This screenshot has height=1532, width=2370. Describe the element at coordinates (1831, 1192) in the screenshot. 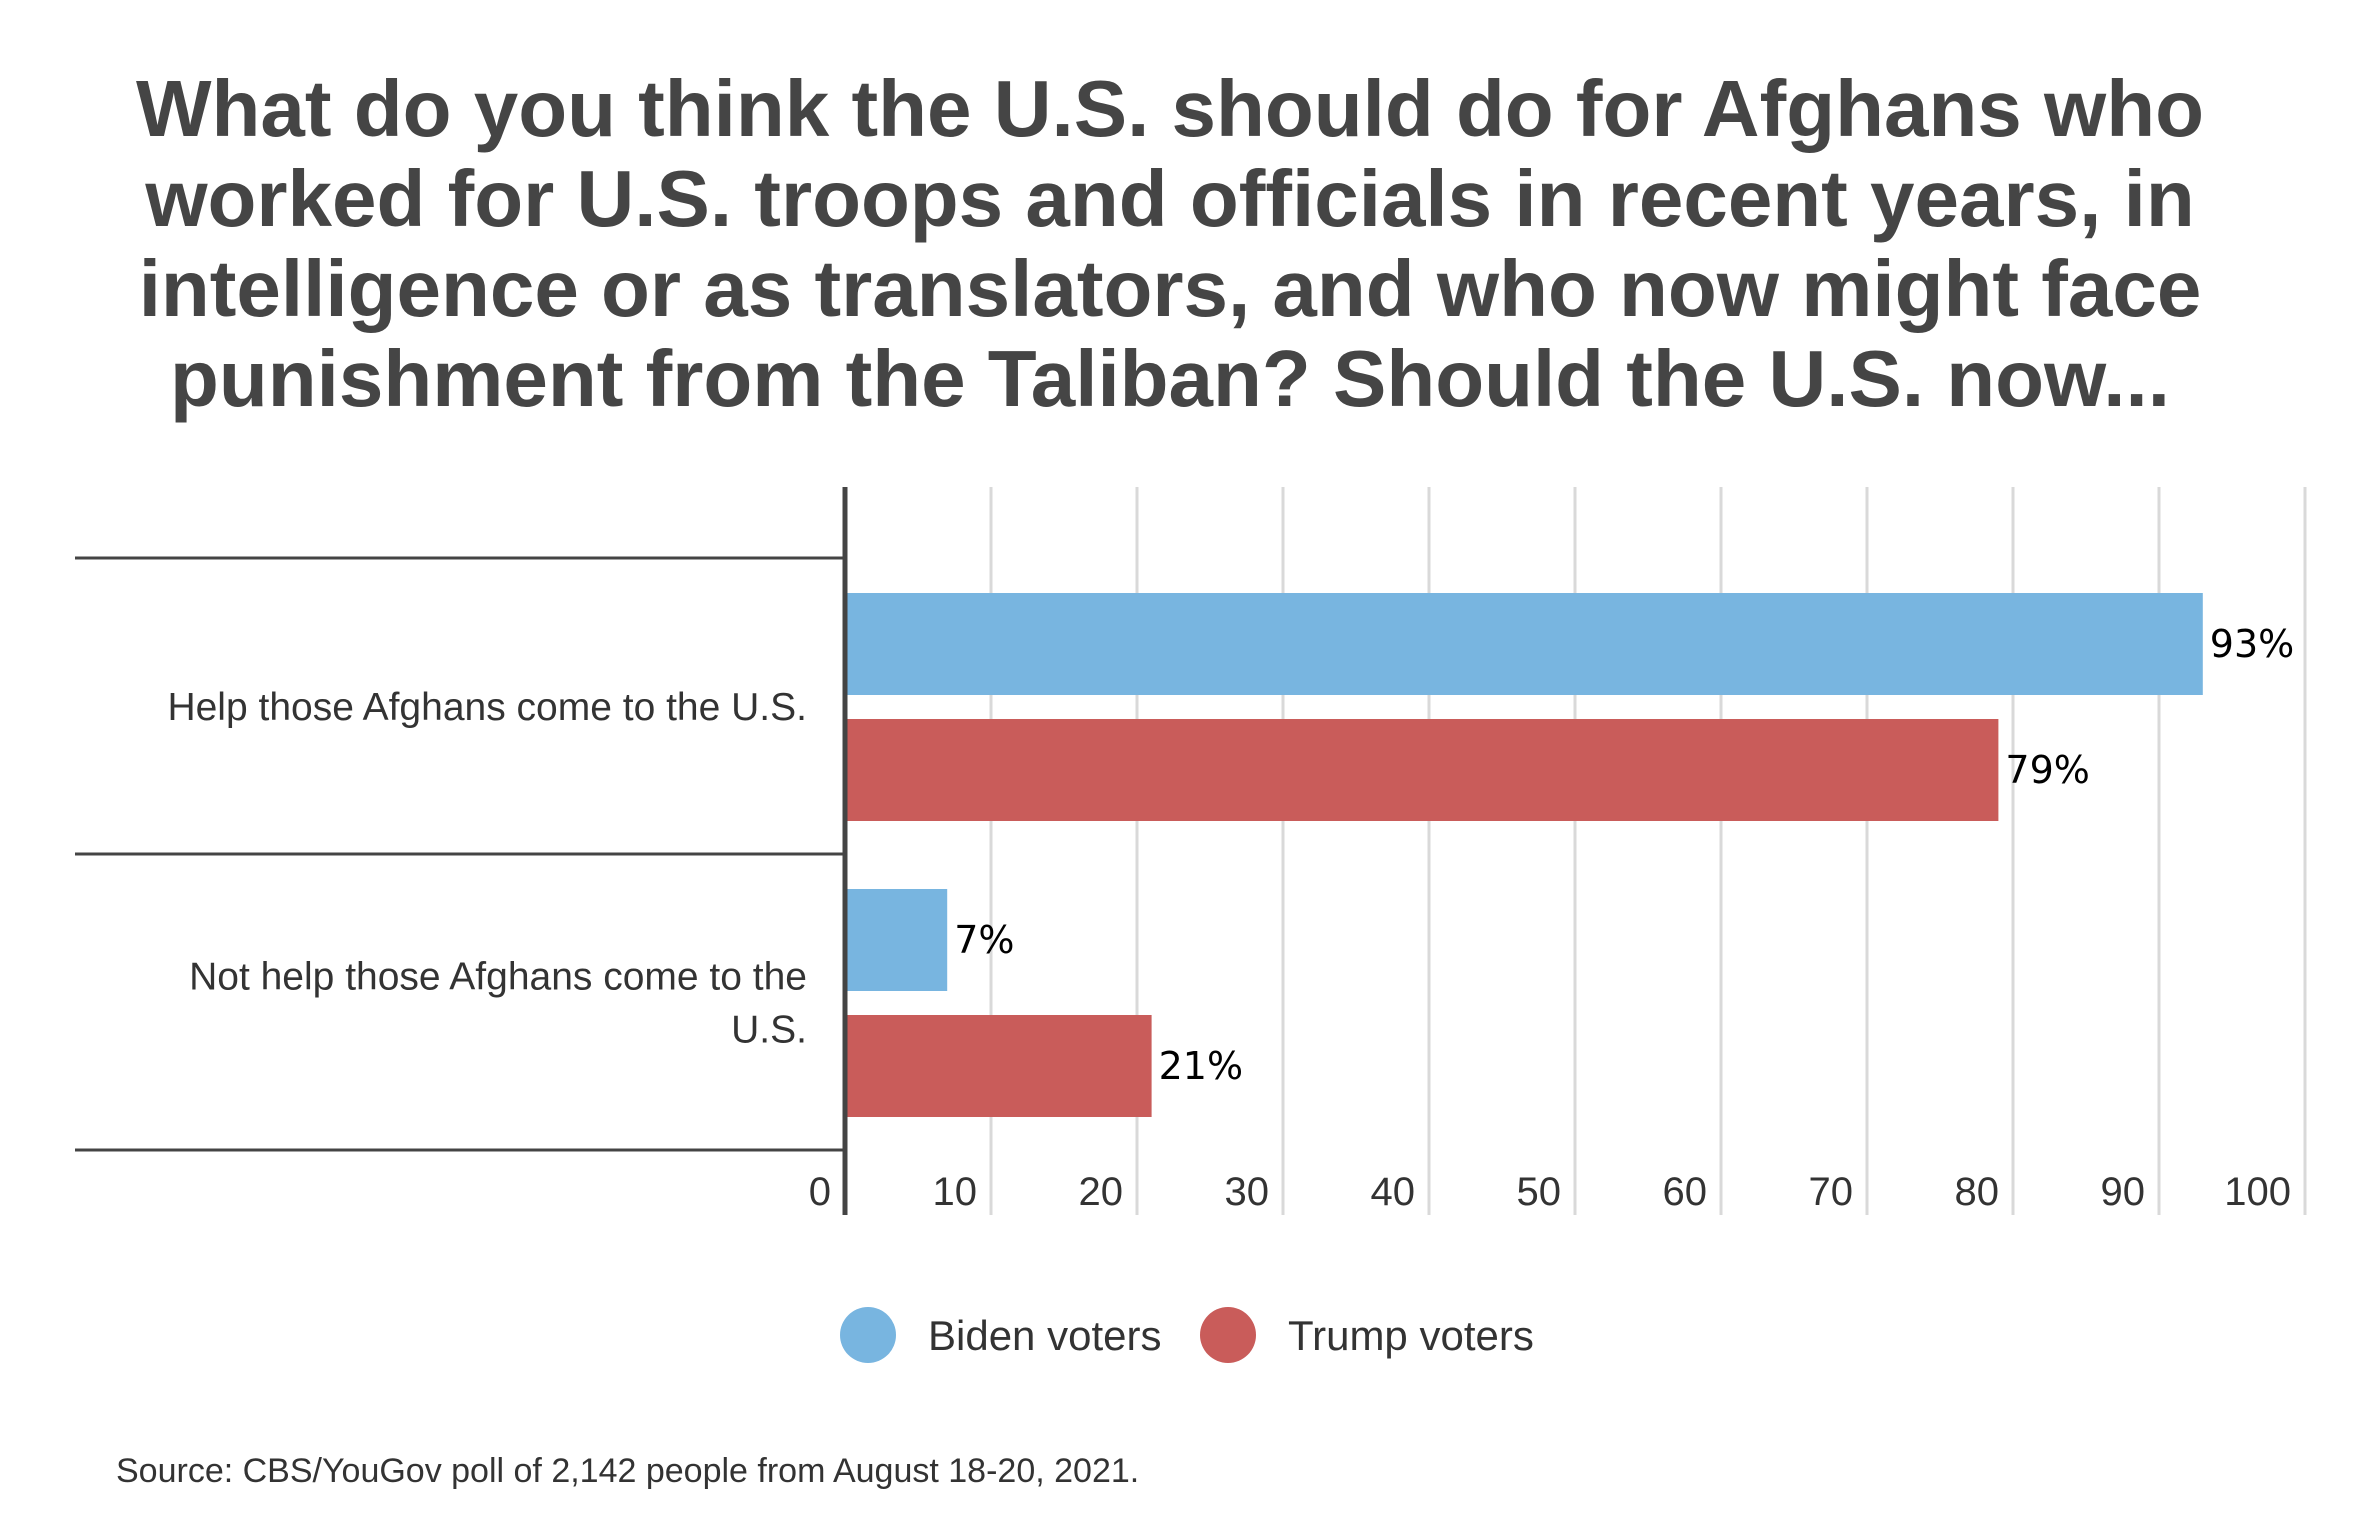

I see `tick-label: 70` at that location.